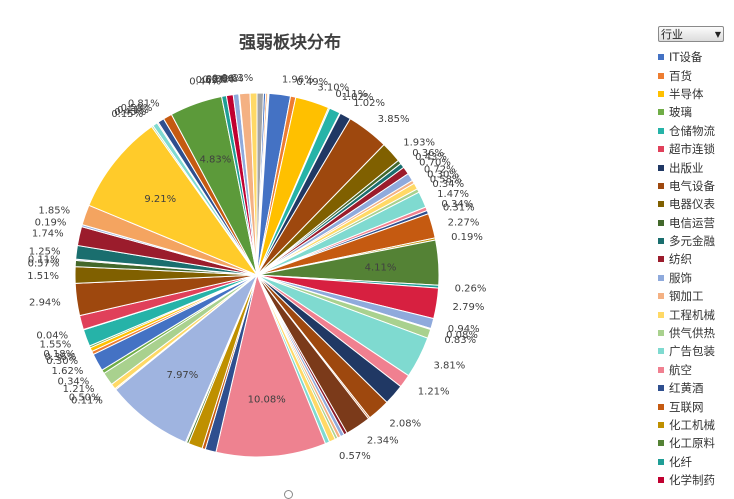  Describe the element at coordinates (130, 112) in the screenshot. I see `slice-data-label: 0.45%` at that location.